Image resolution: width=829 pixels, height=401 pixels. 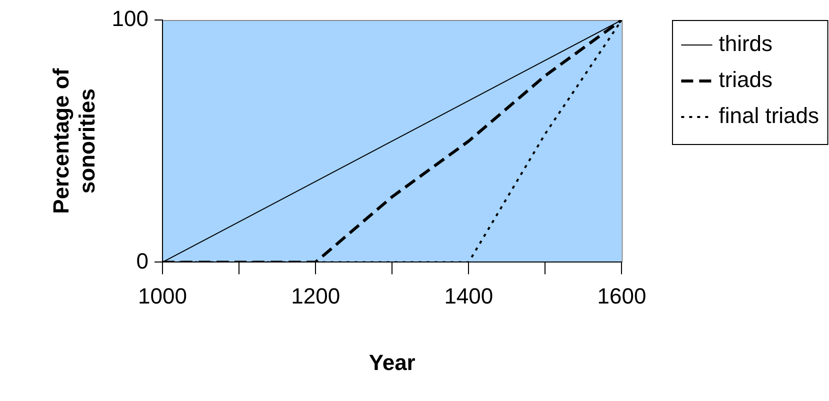 I want to click on y-axis-title: Percentage of sonorities, so click(x=74, y=141).